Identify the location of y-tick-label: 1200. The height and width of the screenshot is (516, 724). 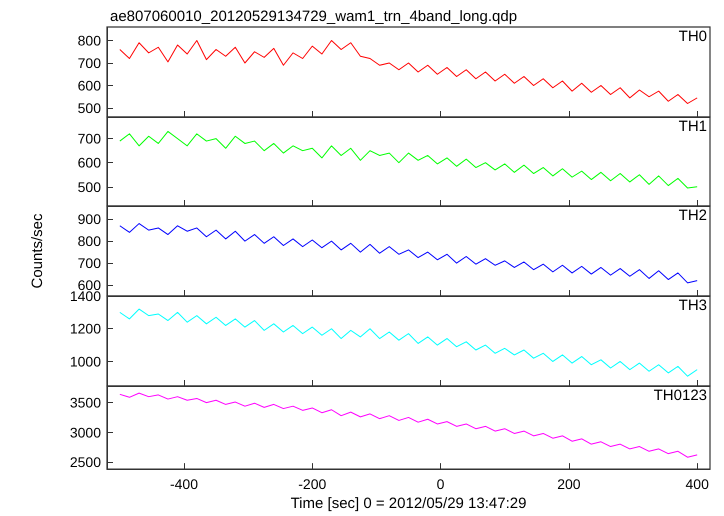
(86, 328).